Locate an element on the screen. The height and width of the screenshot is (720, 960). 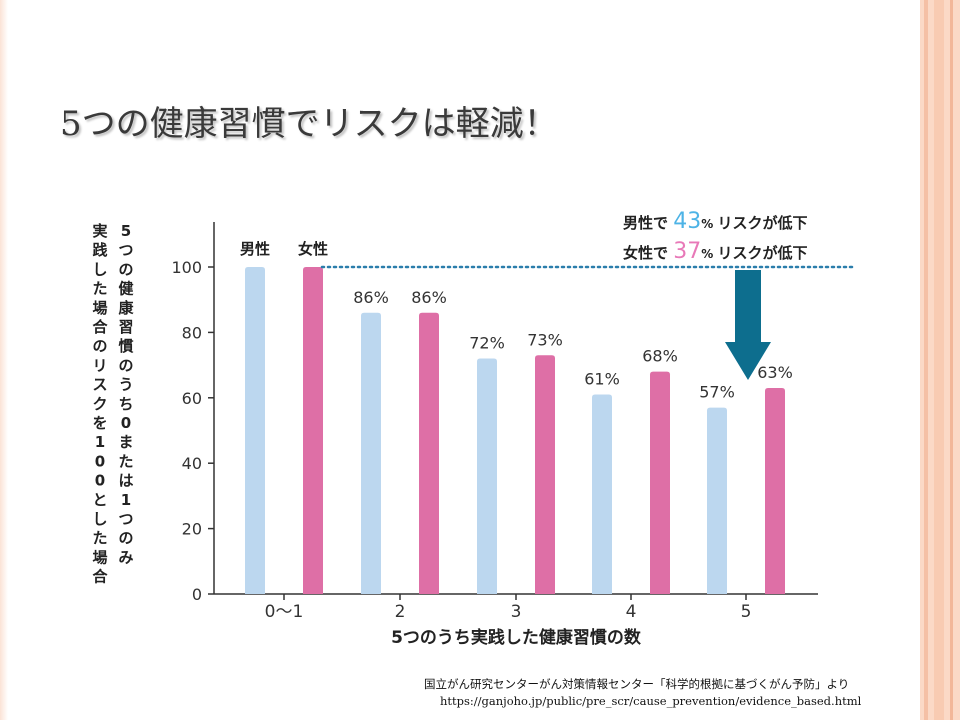
legend-female: 女性 is located at coordinates (313, 249).